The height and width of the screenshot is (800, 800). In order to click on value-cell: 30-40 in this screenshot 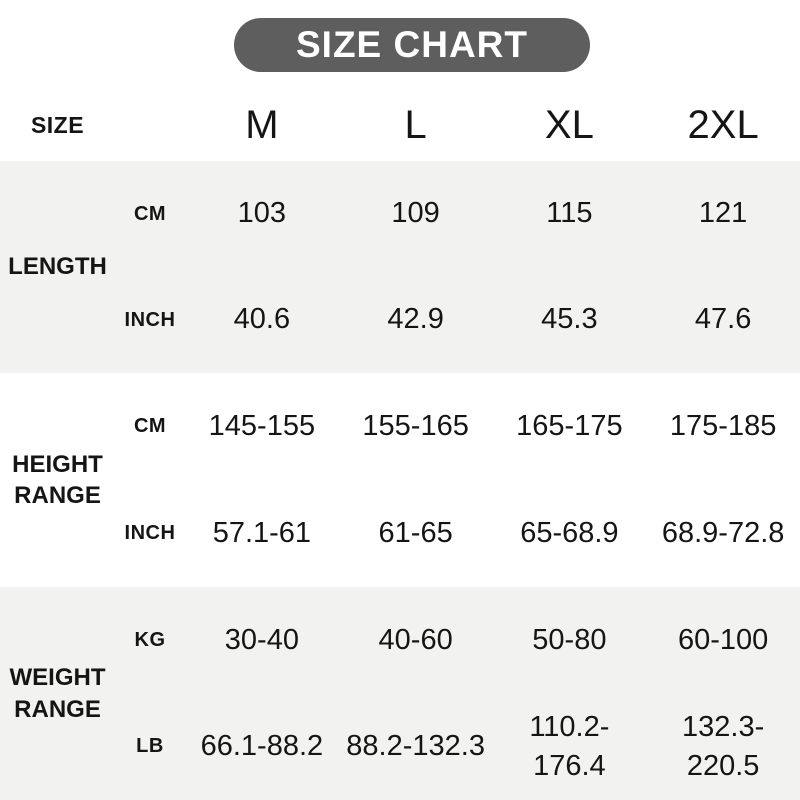, I will do `click(261, 639)`.